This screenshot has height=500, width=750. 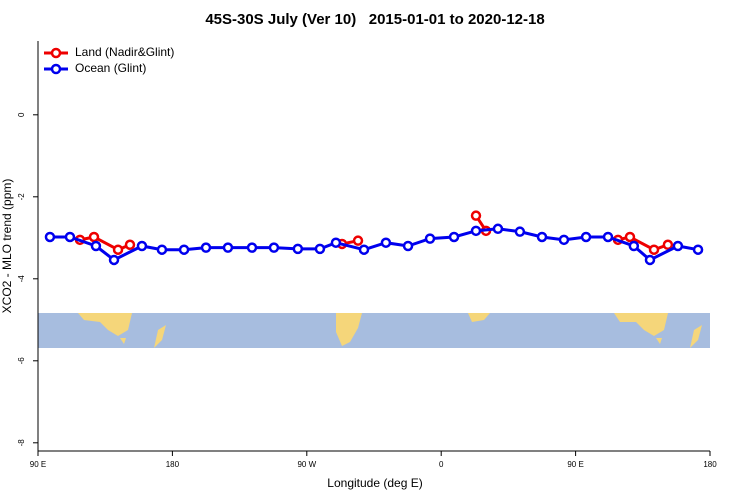 I want to click on y-tick-label: -8, so click(x=21, y=443).